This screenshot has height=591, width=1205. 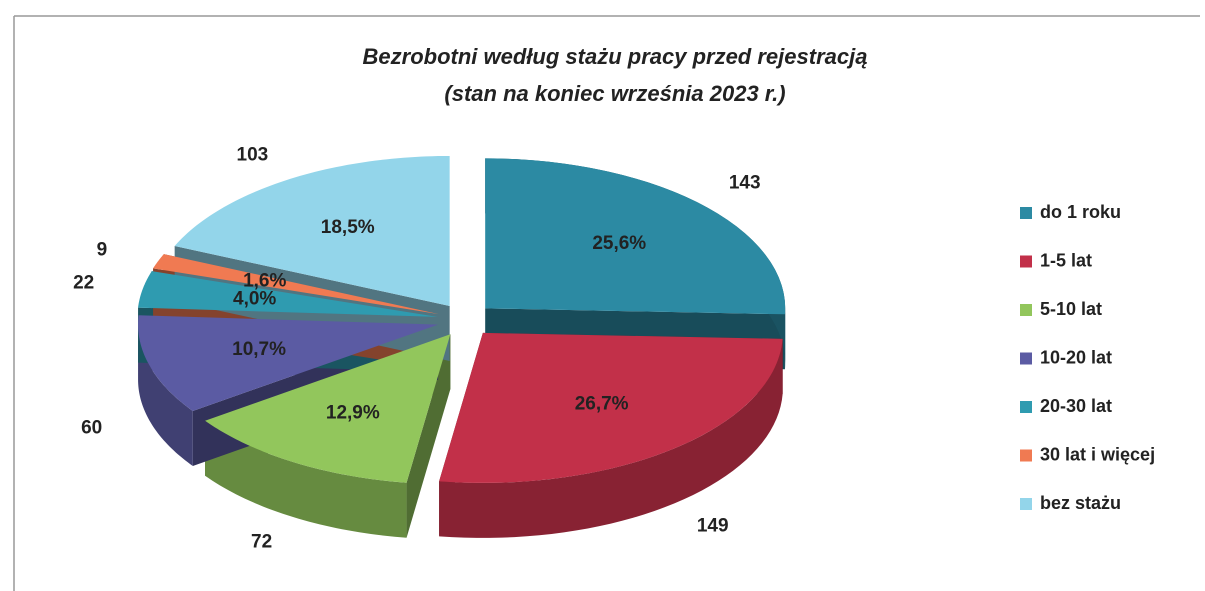 I want to click on legend-label: do 1 roku, so click(x=1080, y=212).